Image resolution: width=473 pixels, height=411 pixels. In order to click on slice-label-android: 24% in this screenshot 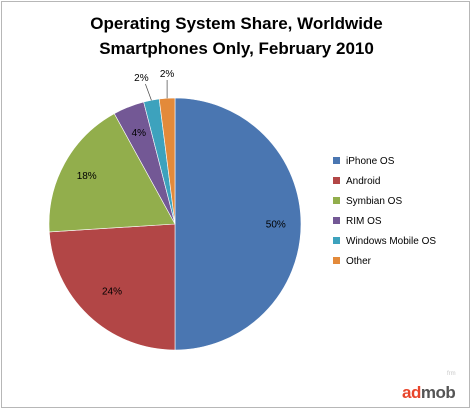, I will do `click(112, 292)`.